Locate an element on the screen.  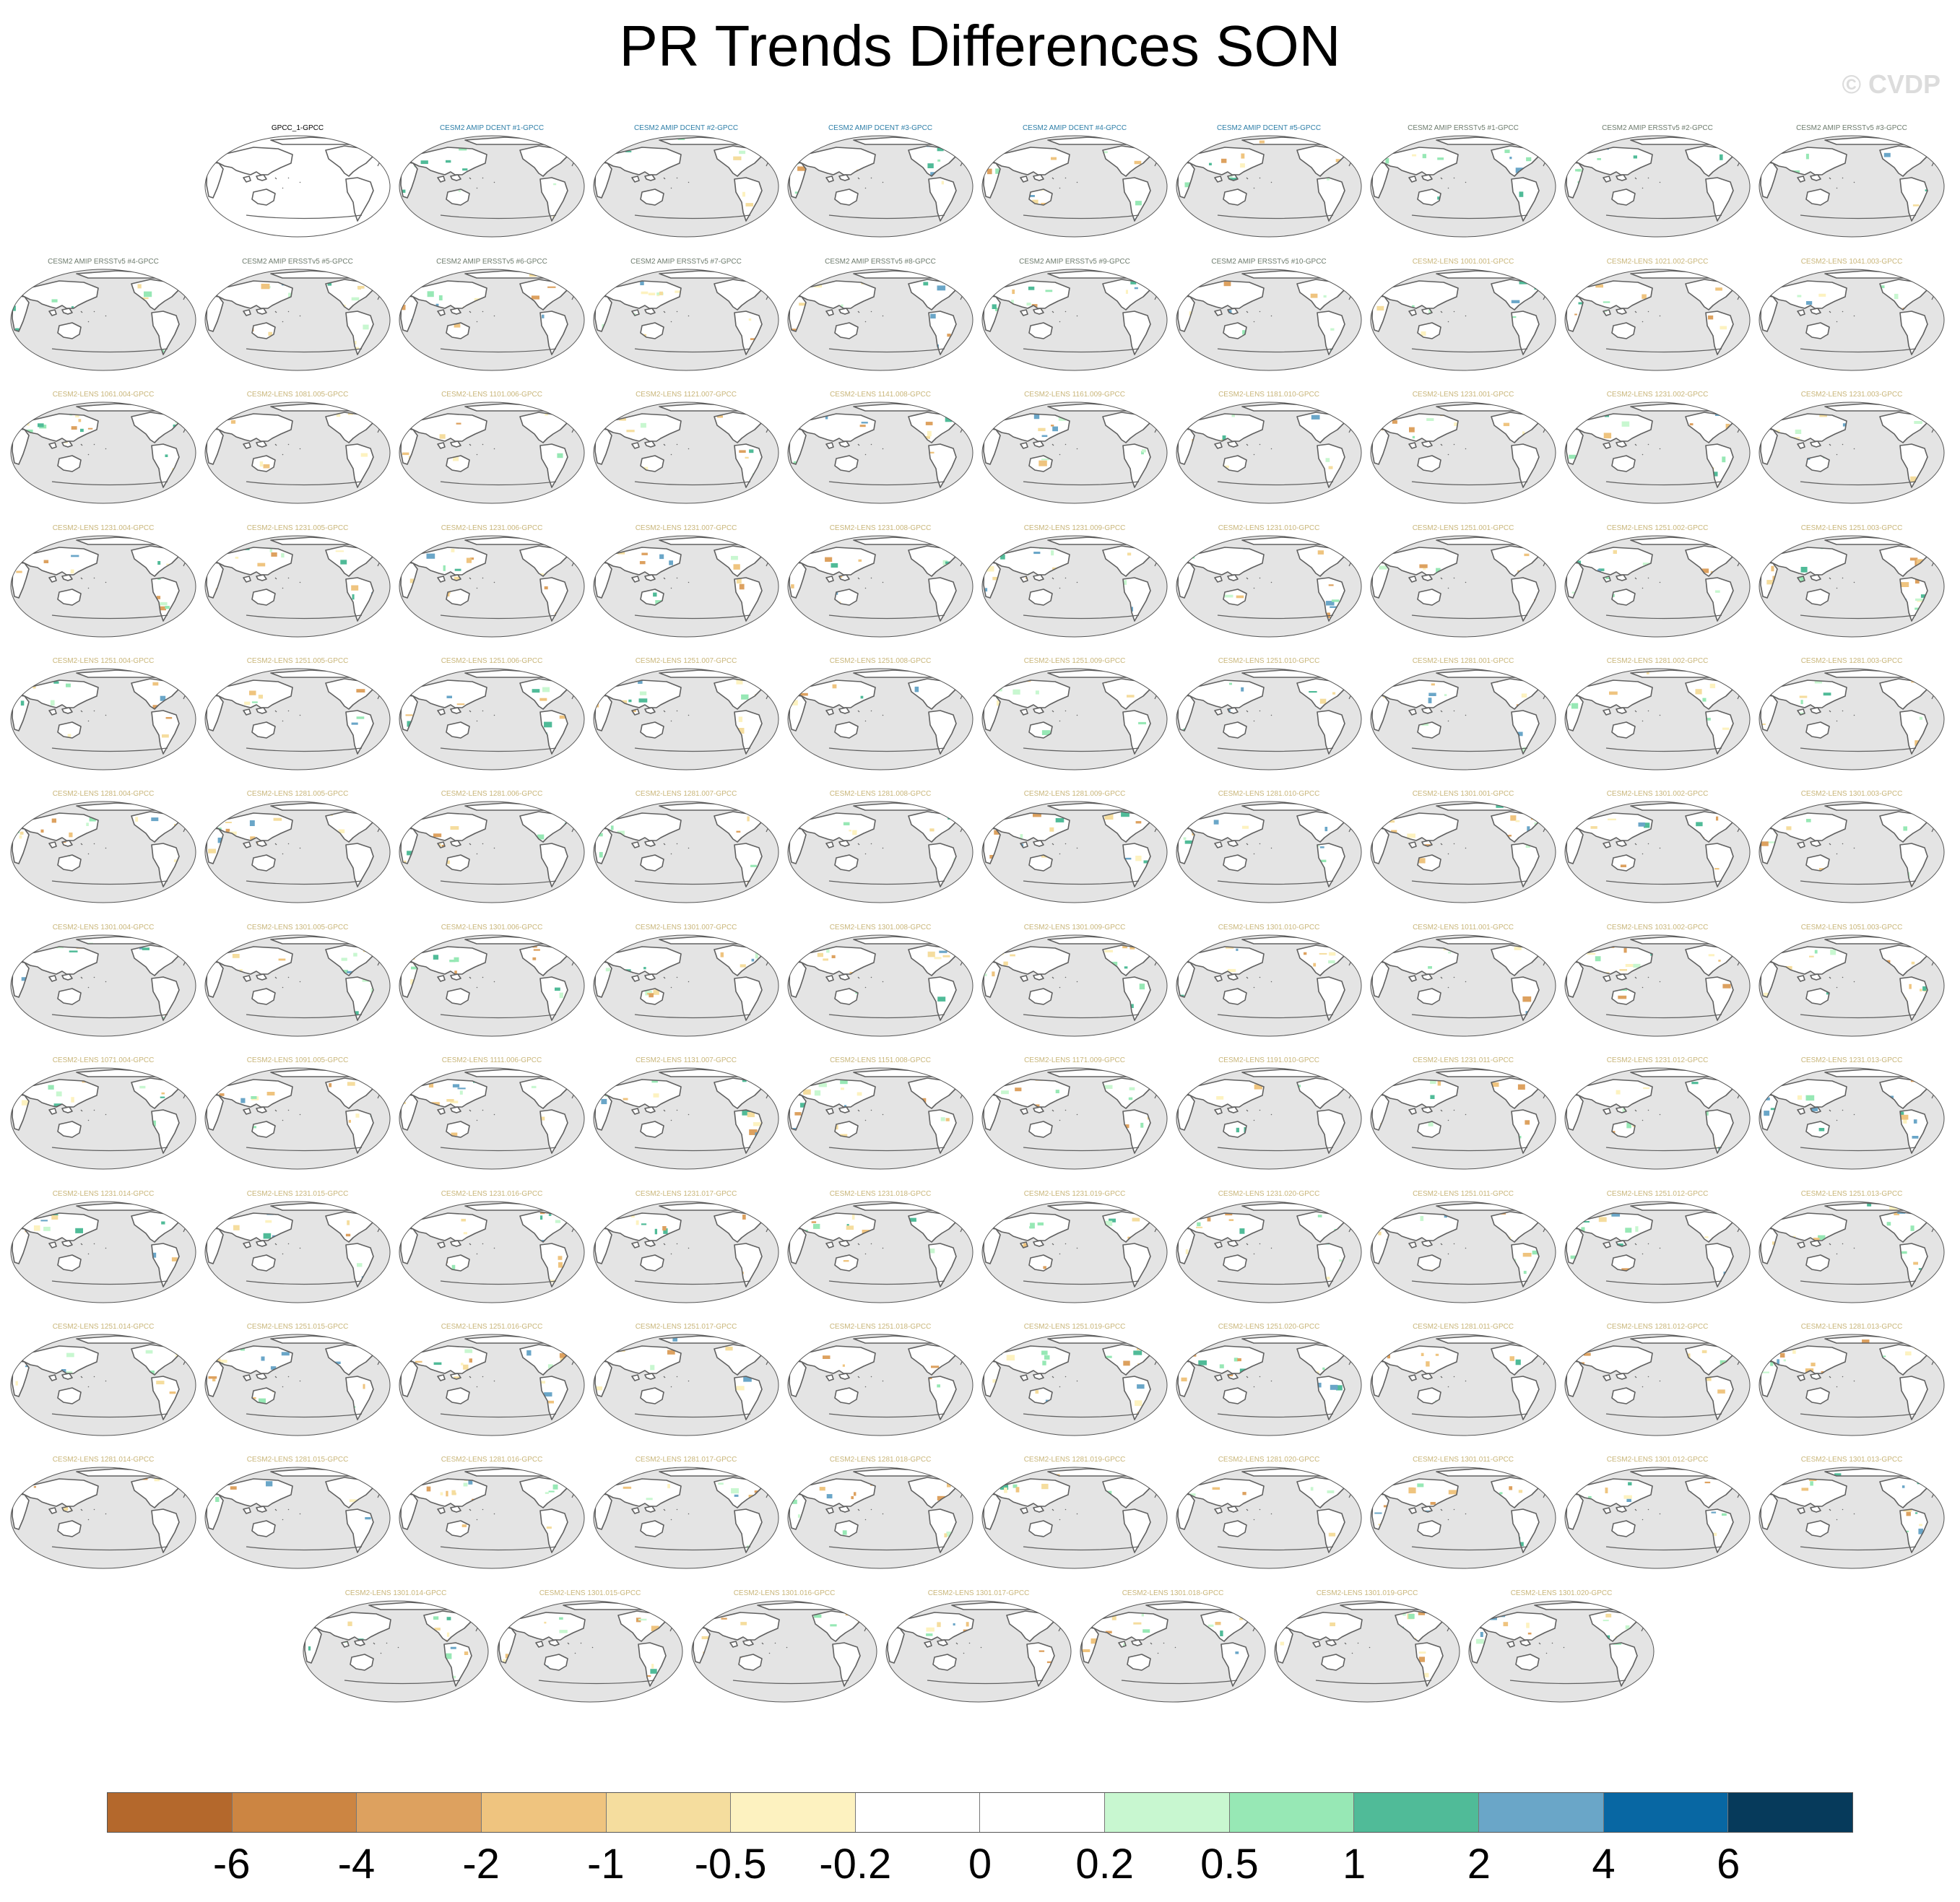
map-panel: CESM2-LENS 1301.002-GPCC is located at coordinates (1657, 847).